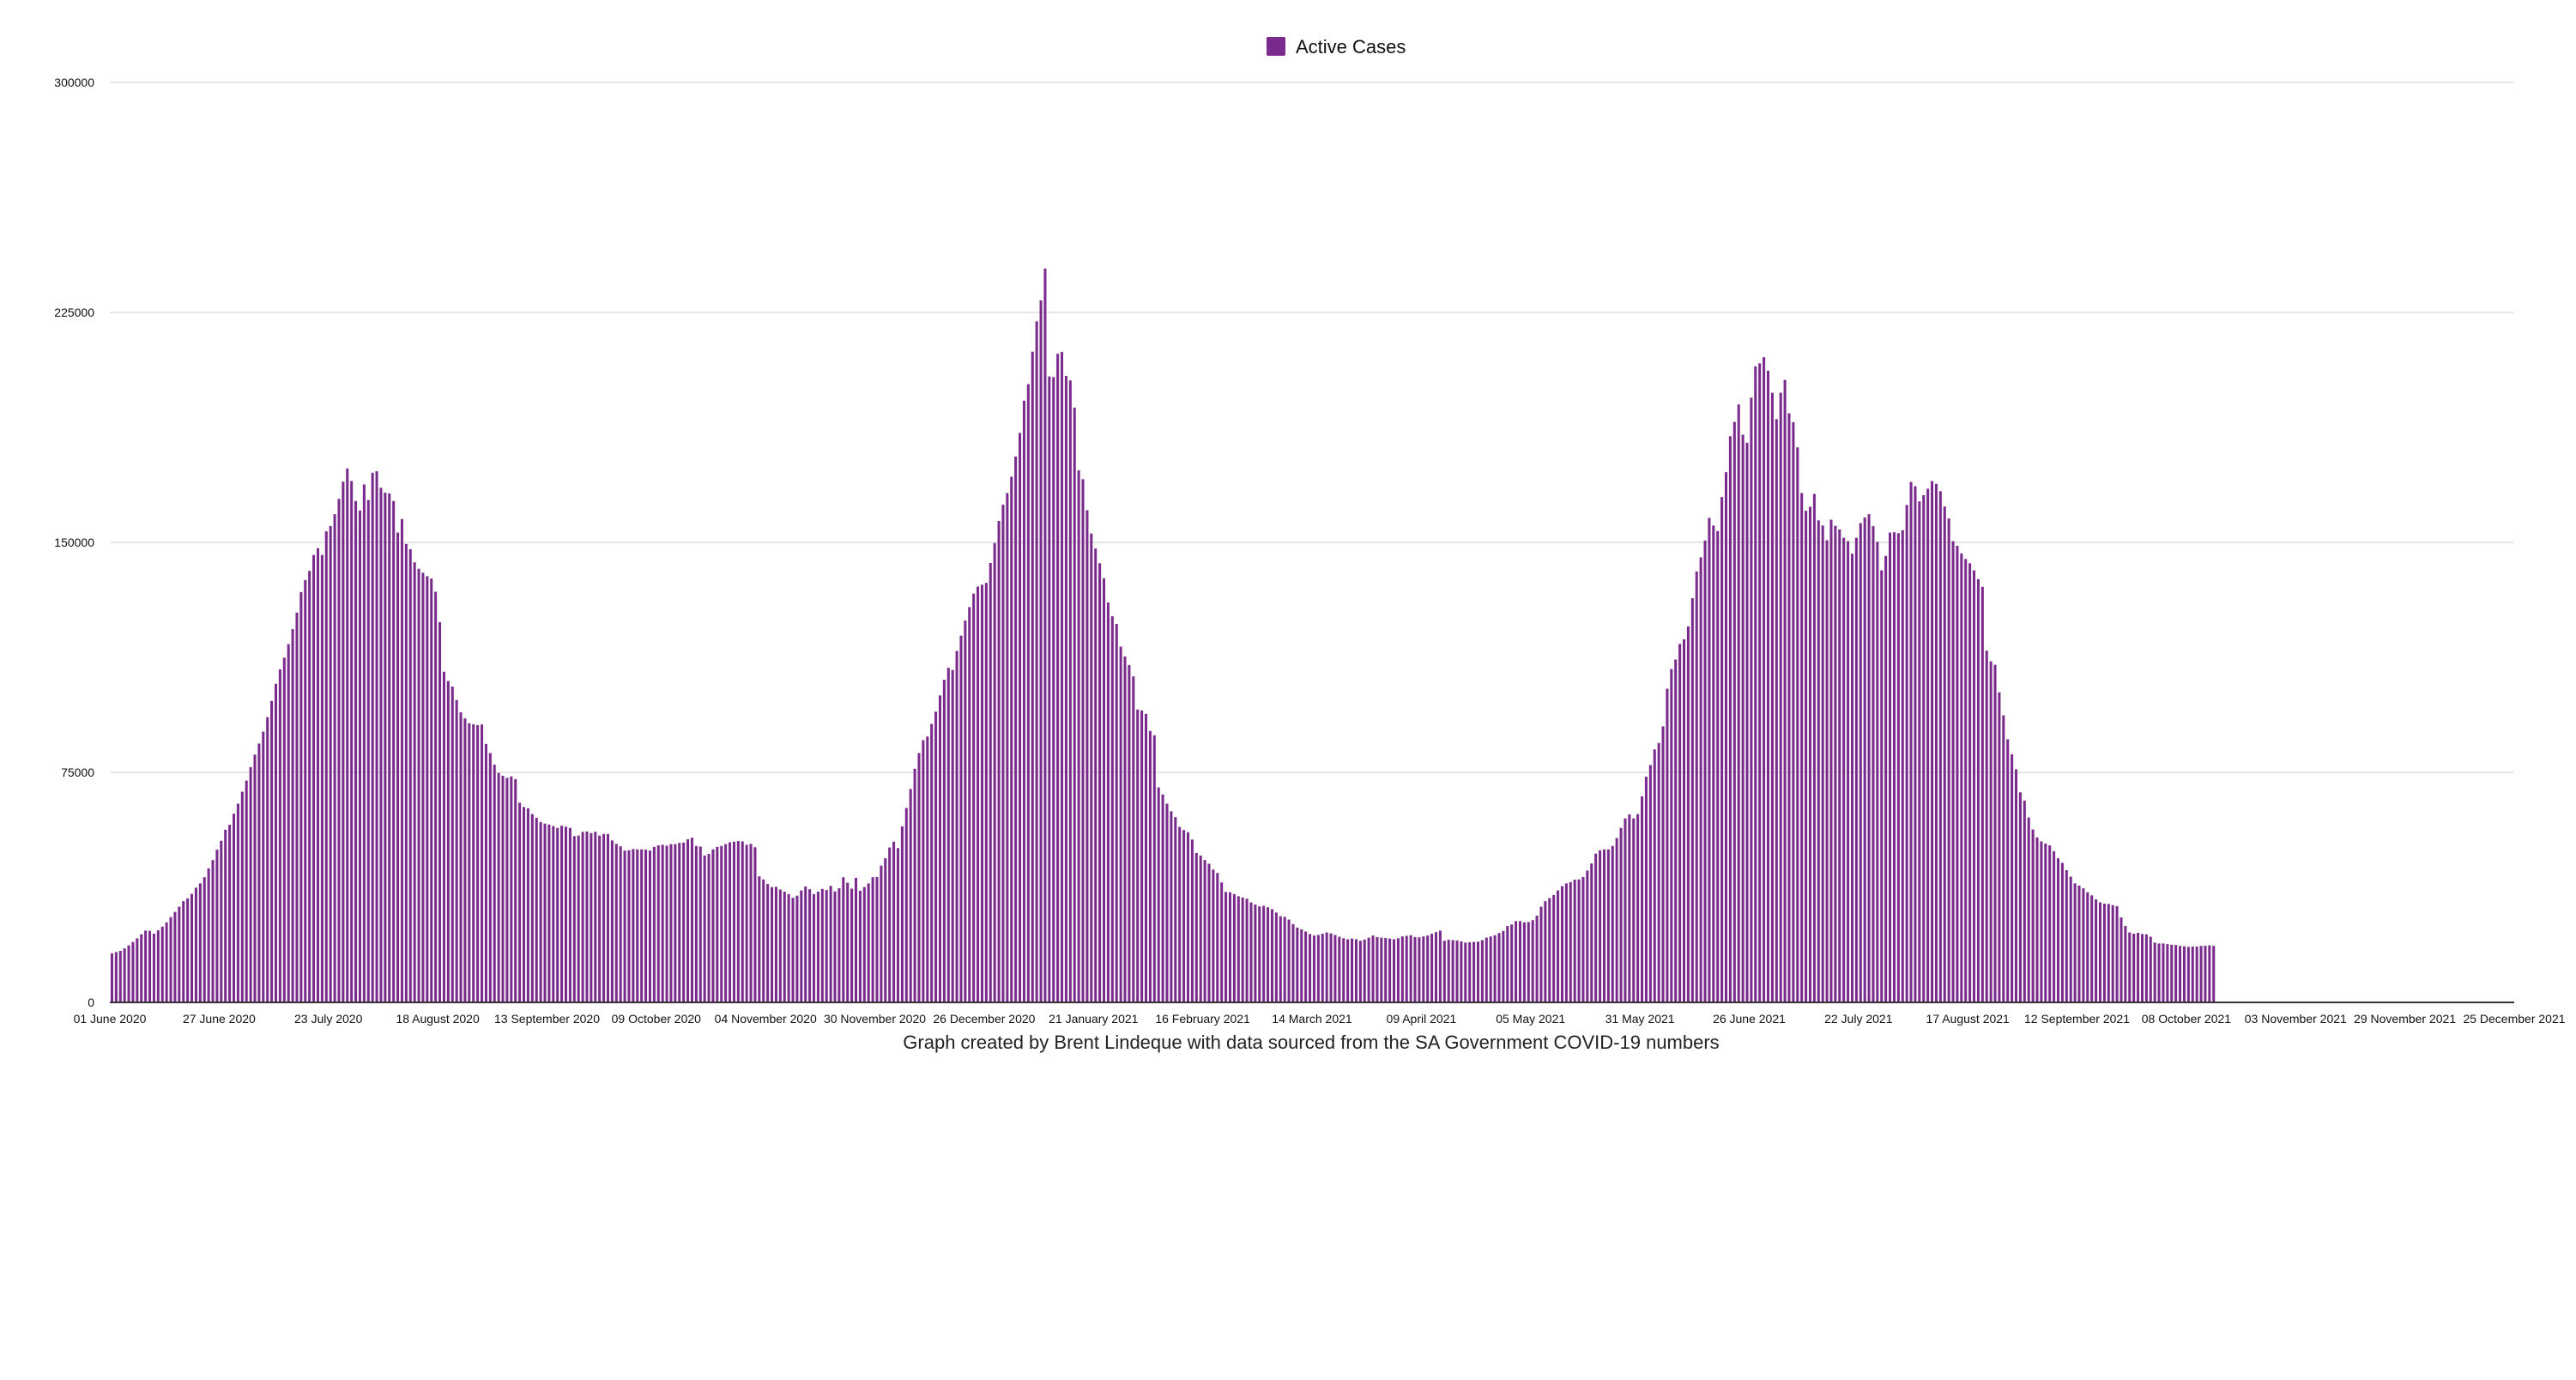 The height and width of the screenshot is (1380, 2576). Describe the element at coordinates (74, 312) in the screenshot. I see `y-tick-label: 225000` at that location.